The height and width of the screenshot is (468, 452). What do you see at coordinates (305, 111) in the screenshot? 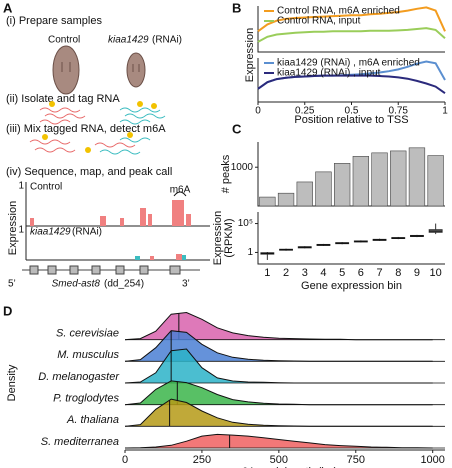
I see `x-tick-label: 0.25` at bounding box center [305, 111].